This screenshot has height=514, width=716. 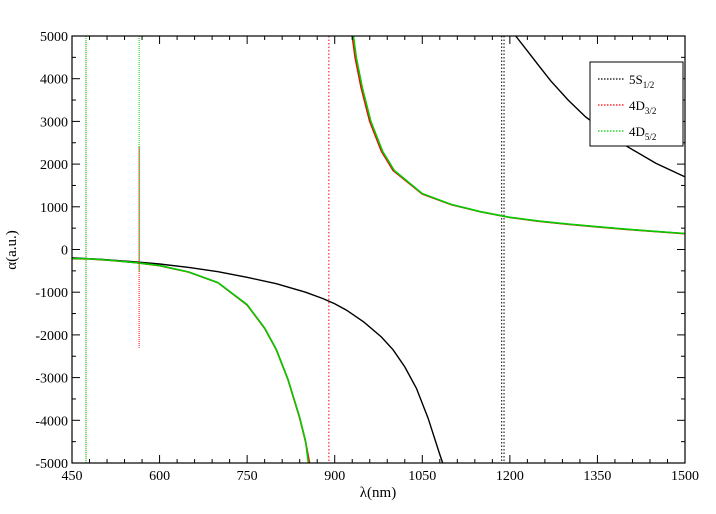 What do you see at coordinates (334, 476) in the screenshot?
I see `x-tick-label: 900` at bounding box center [334, 476].